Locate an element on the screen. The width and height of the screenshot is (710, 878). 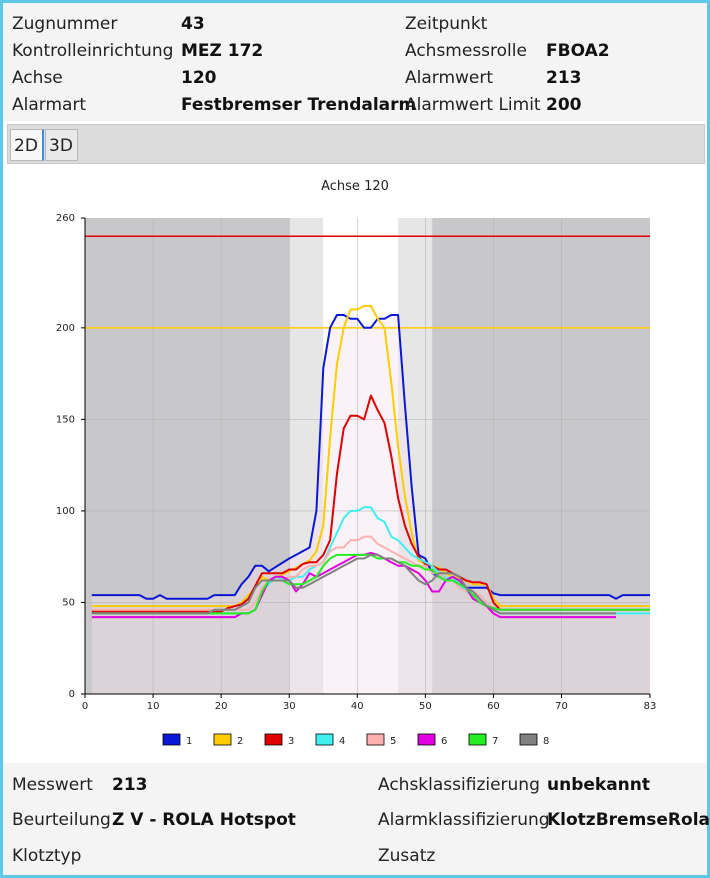
x-tick-label-5: 50 is located at coordinates (425, 706).